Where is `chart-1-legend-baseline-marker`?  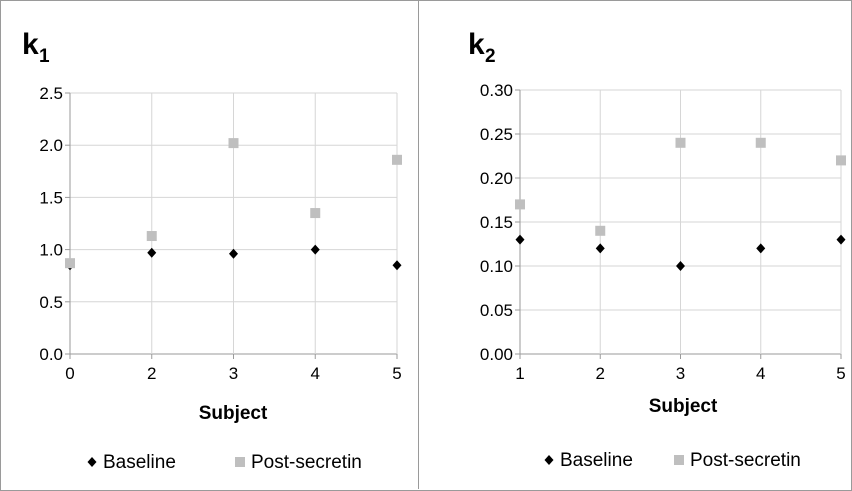 chart-1-legend-baseline-marker is located at coordinates (92, 462).